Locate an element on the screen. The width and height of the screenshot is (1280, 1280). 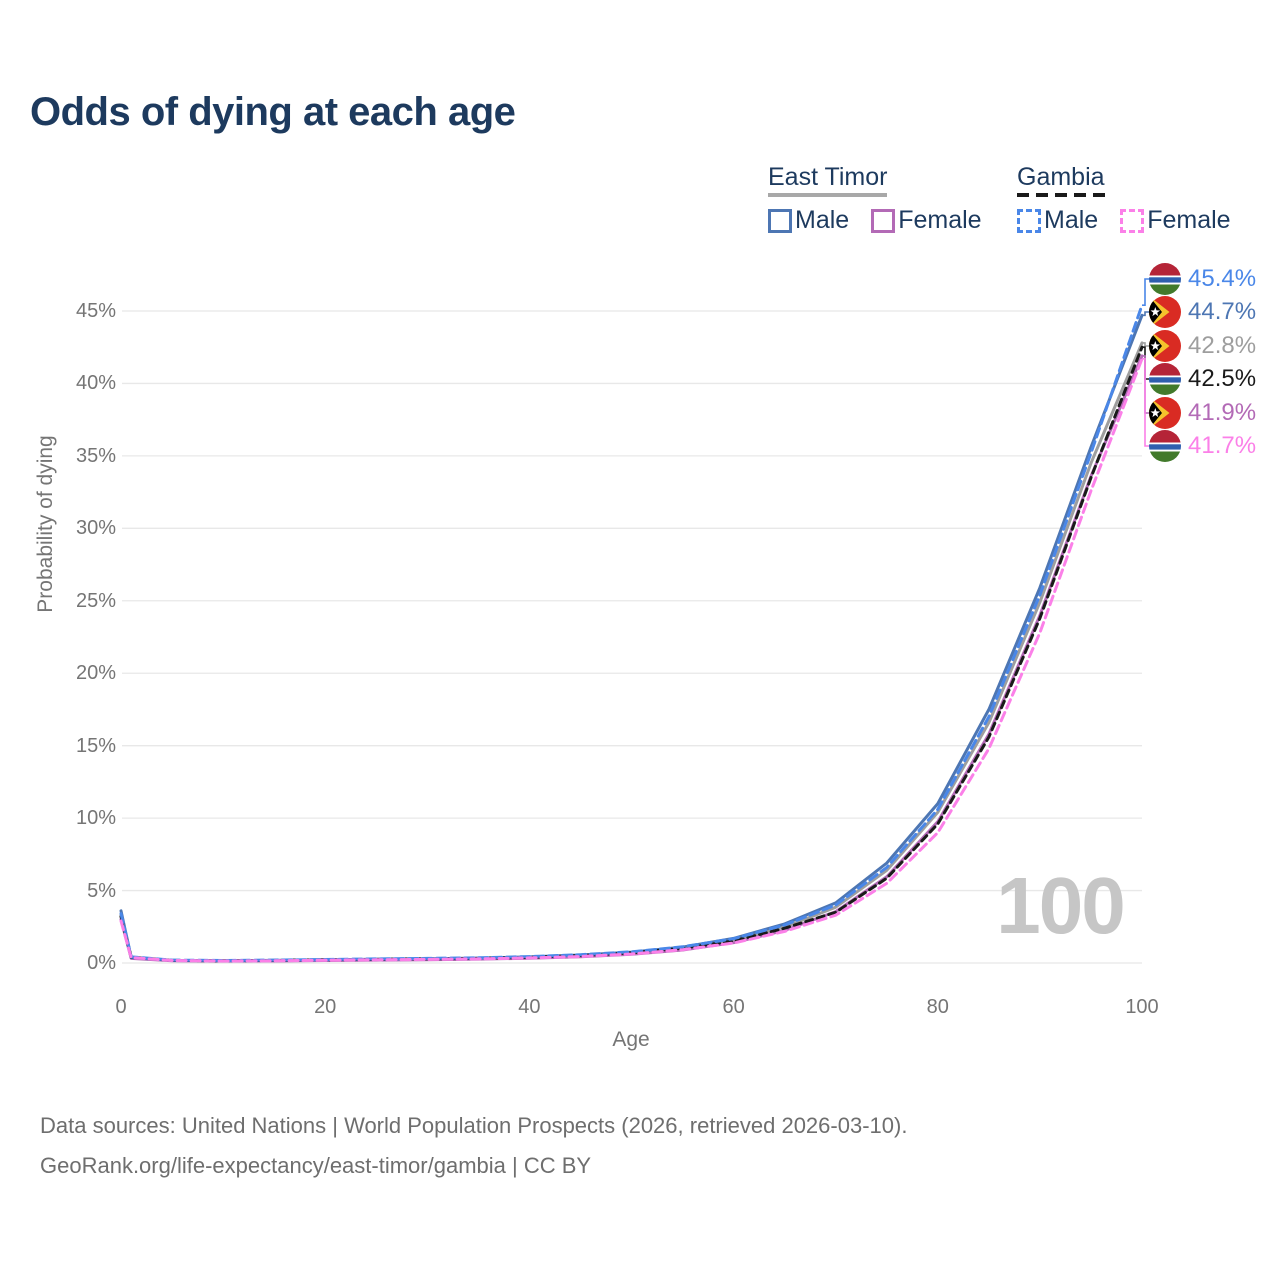
y-tick-15pct: 15% is located at coordinates (95, 745).